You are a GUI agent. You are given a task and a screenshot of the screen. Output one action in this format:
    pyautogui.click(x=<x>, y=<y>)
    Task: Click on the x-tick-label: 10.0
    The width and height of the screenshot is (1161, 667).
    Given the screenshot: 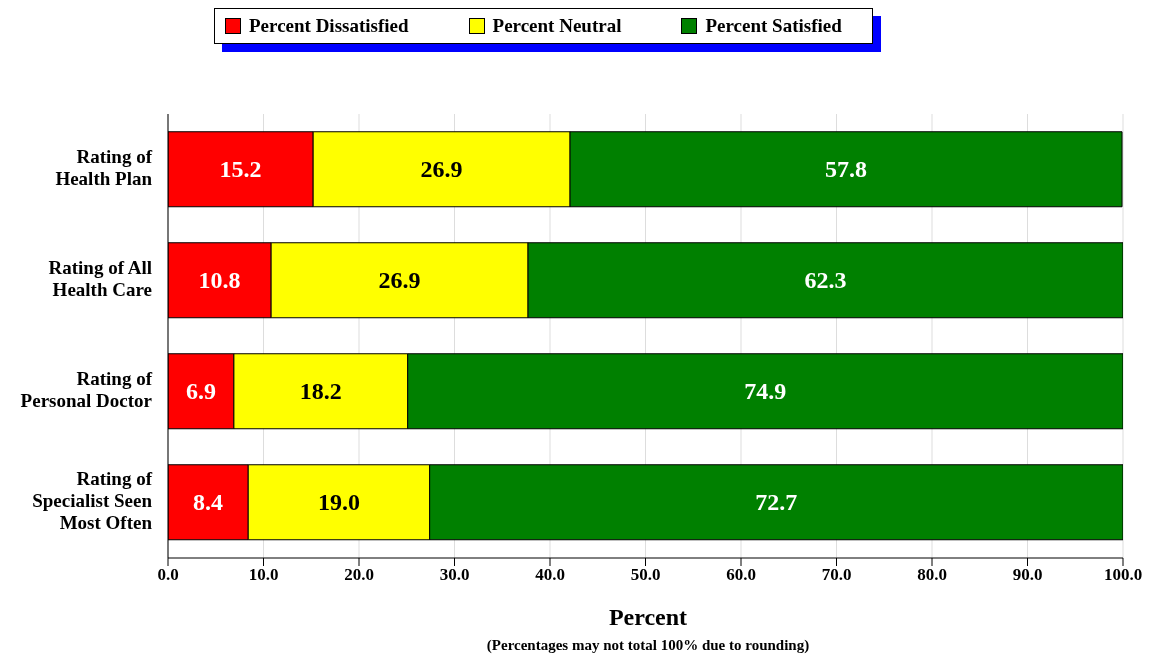 What is the action you would take?
    pyautogui.click(x=263, y=575)
    